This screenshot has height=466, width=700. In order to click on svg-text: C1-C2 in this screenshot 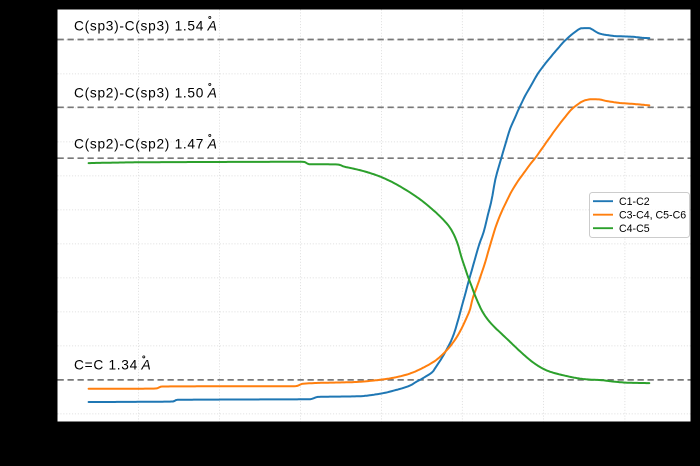, I will do `click(634, 202)`.